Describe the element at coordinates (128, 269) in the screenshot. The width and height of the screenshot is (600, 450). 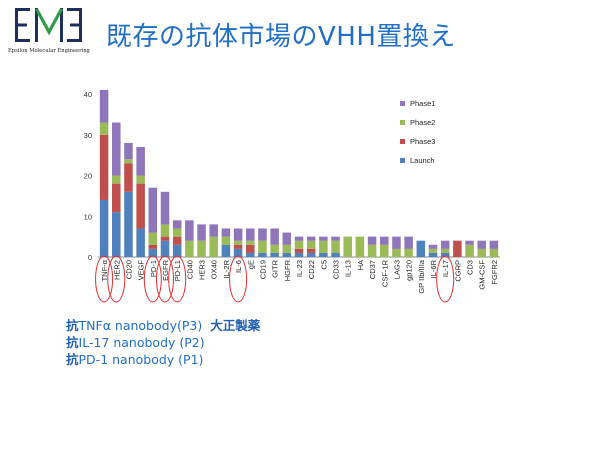
I see `x-tick-label: CD20` at that location.